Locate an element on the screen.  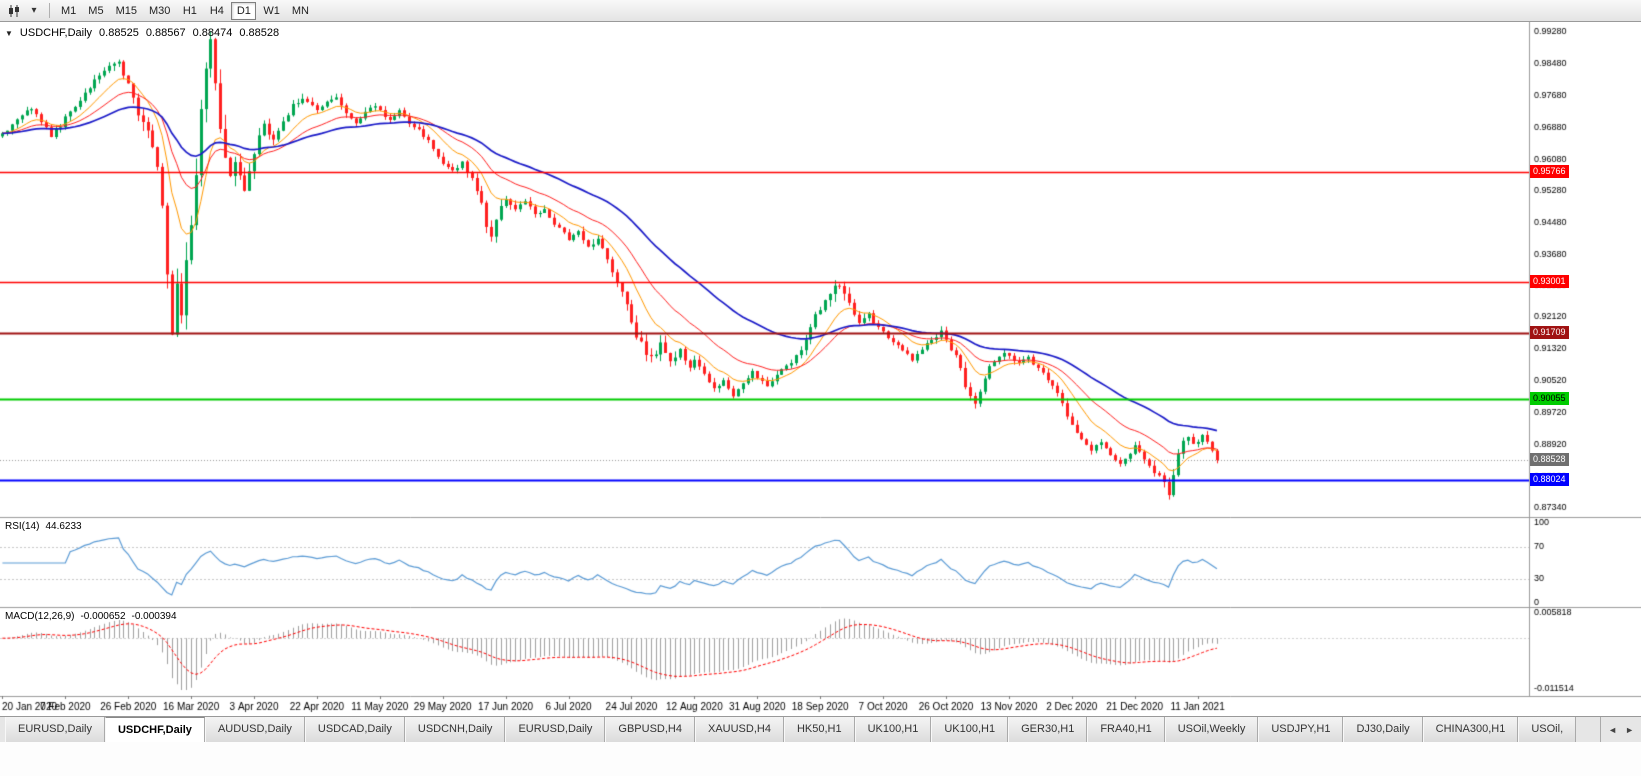
timeframe-h4-button: H4 is located at coordinates (216, 11).